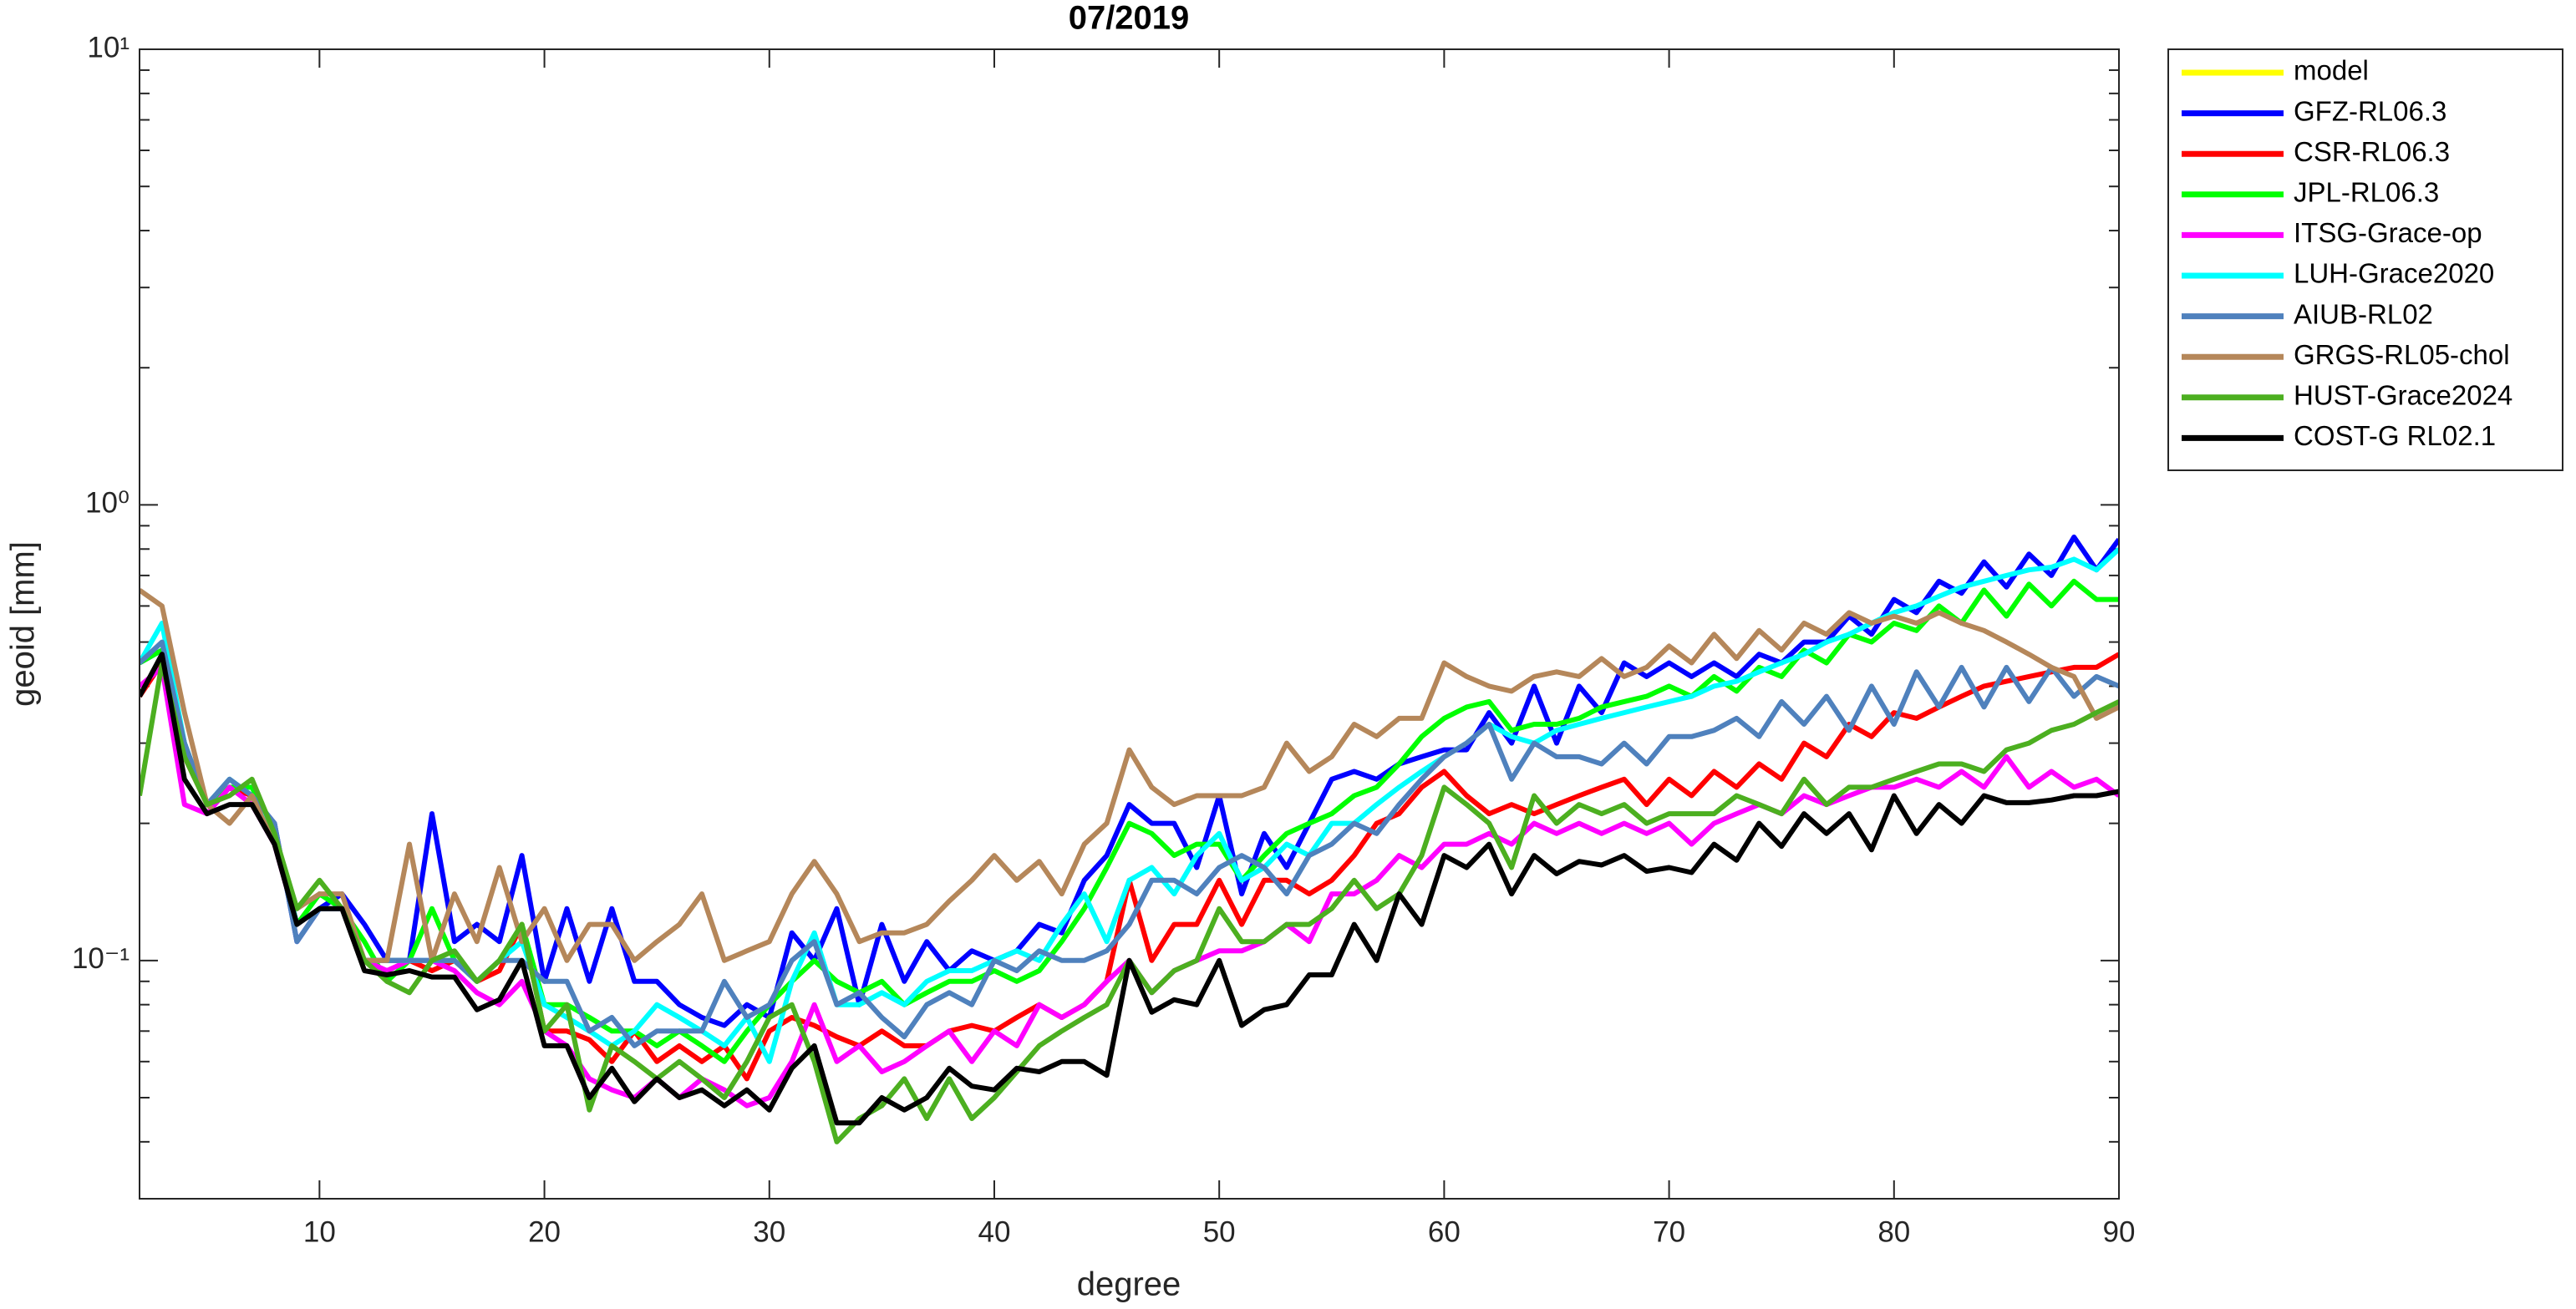 Image resolution: width=2576 pixels, height=1309 pixels. What do you see at coordinates (1444, 1231) in the screenshot?
I see `x-tick-label: 60` at bounding box center [1444, 1231].